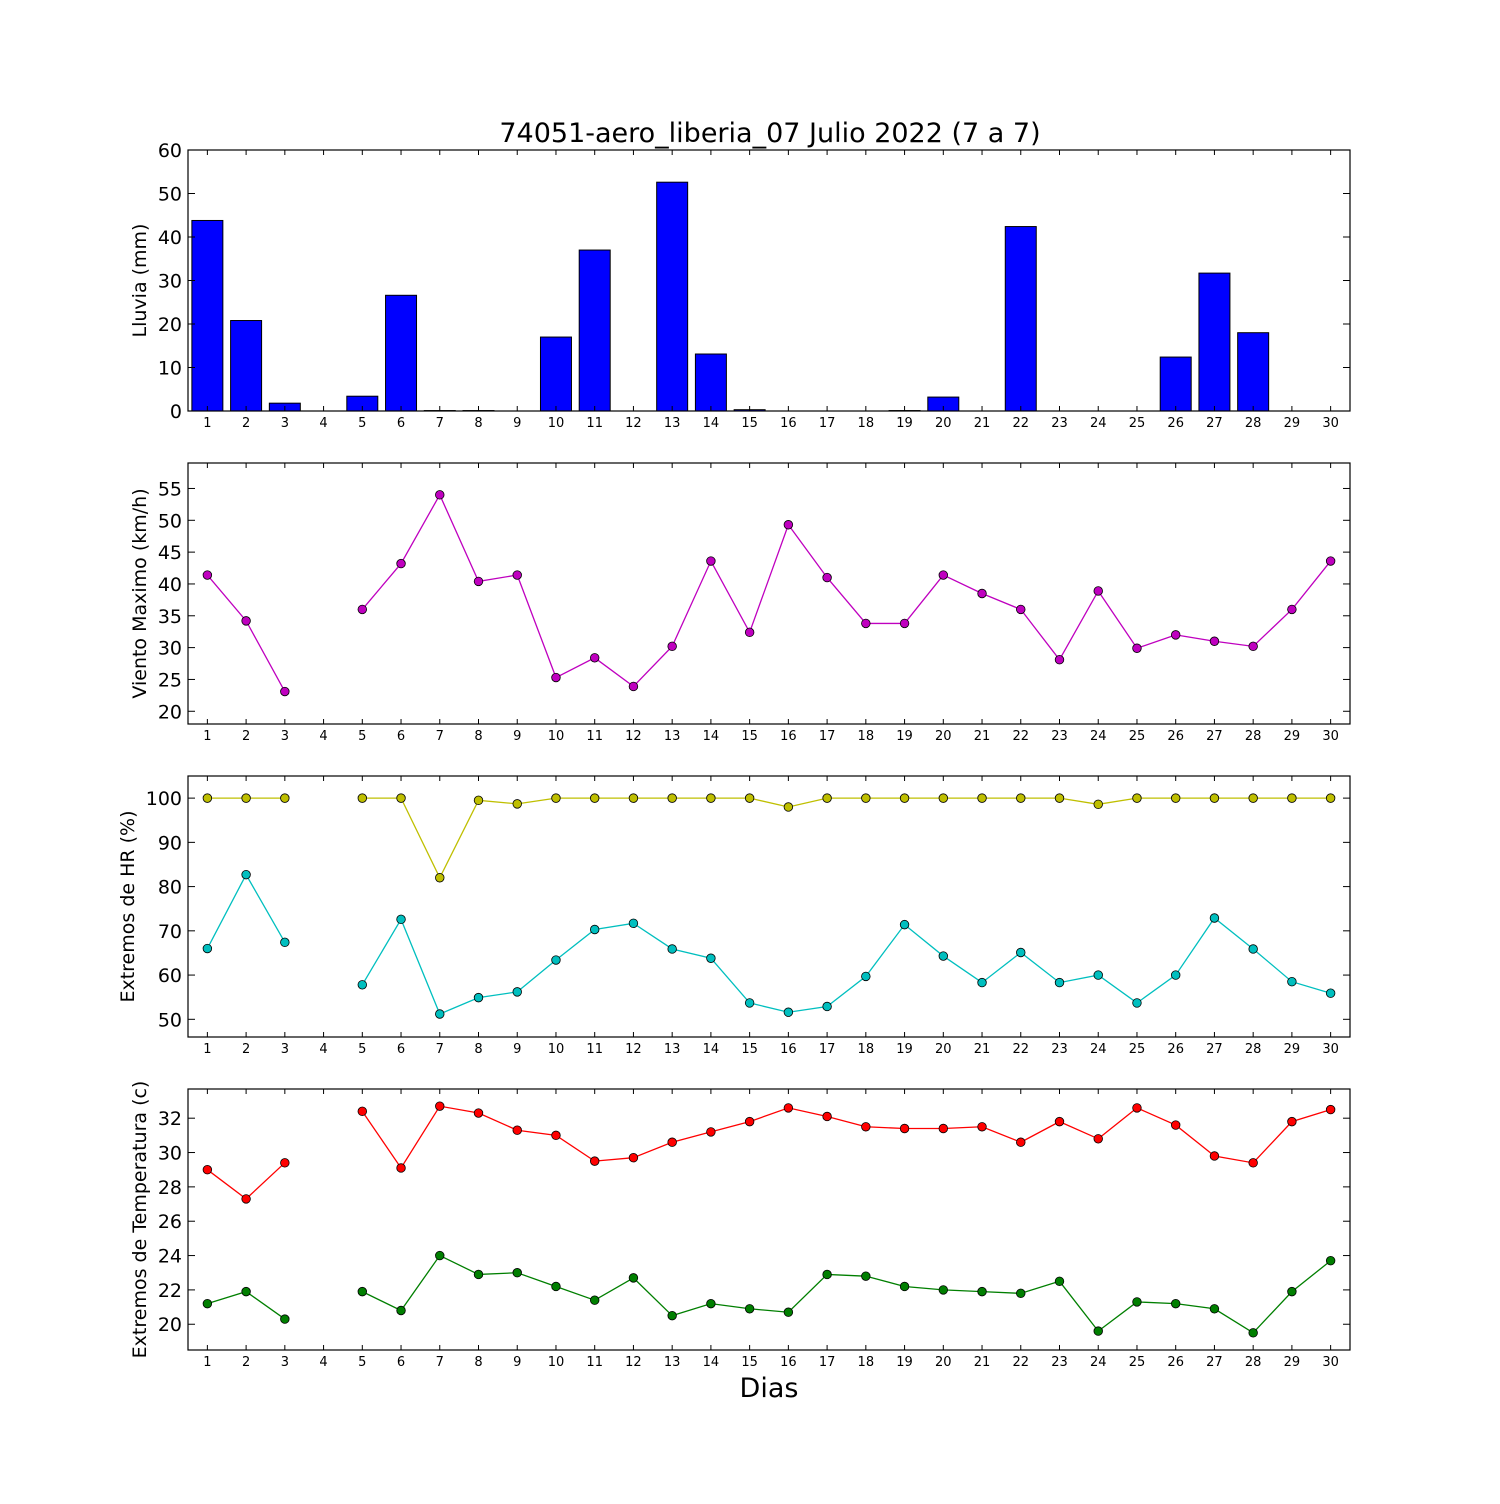  What do you see at coordinates (1020, 1049) in the screenshot?
I see `x-tick-label: 22` at bounding box center [1020, 1049].